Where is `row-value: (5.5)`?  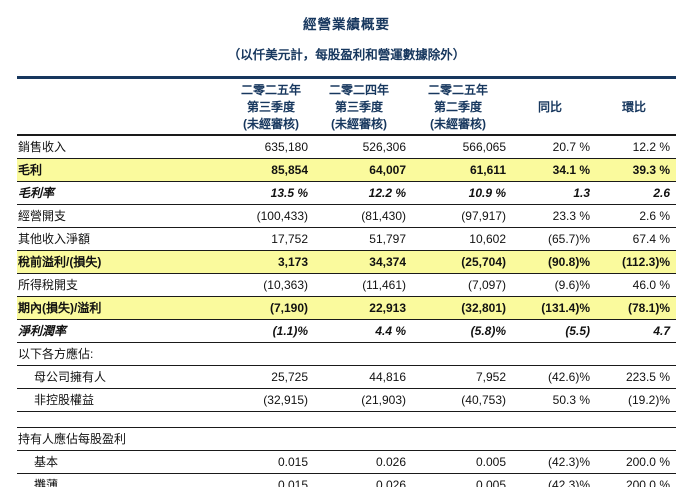 row-value: (5.5) is located at coordinates (550, 331).